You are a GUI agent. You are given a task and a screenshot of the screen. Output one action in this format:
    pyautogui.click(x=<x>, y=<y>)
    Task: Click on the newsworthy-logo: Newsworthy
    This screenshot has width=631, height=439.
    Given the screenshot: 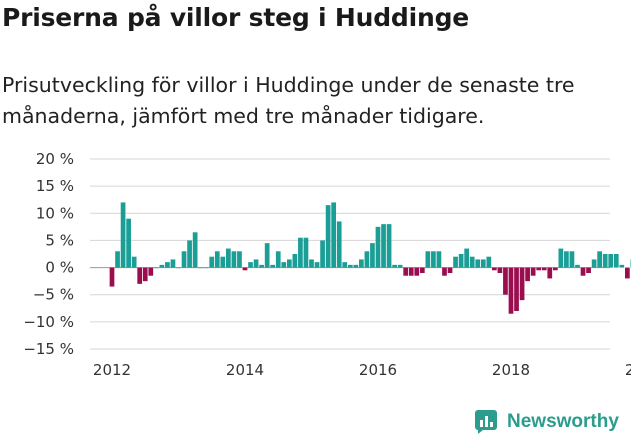 What is the action you would take?
    pyautogui.click(x=546, y=422)
    